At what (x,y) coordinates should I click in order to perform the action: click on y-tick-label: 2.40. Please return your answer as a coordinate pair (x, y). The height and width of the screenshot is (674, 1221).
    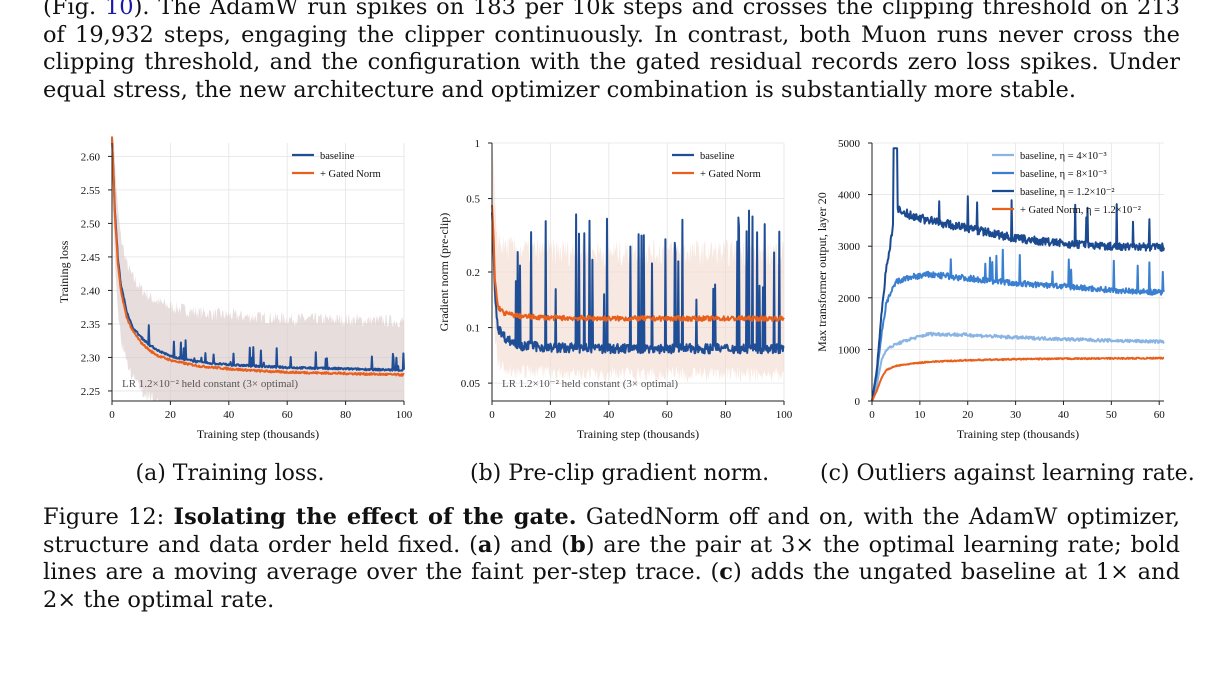
    Looking at the image, I should click on (91, 291).